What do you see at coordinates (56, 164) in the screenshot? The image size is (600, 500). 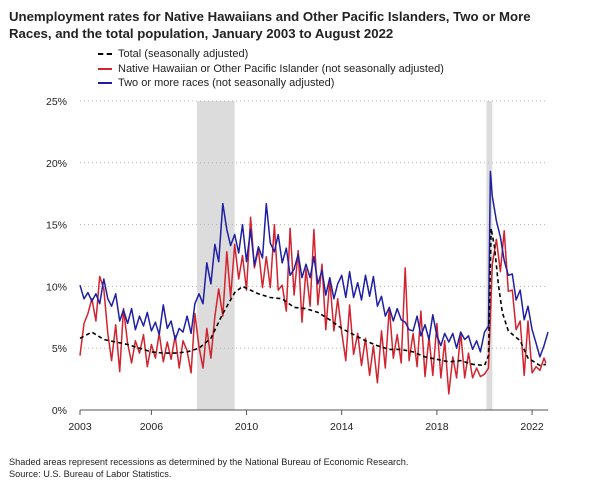 I see `y-tick-label-4: 20%` at bounding box center [56, 164].